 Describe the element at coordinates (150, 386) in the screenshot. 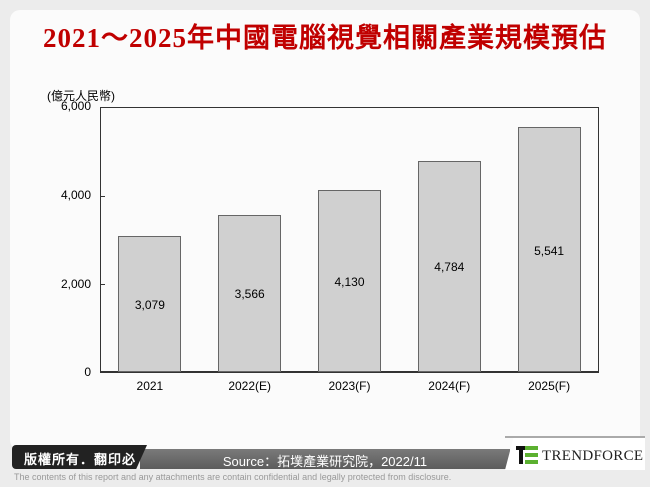

I see `x-tick-label: 2021` at that location.